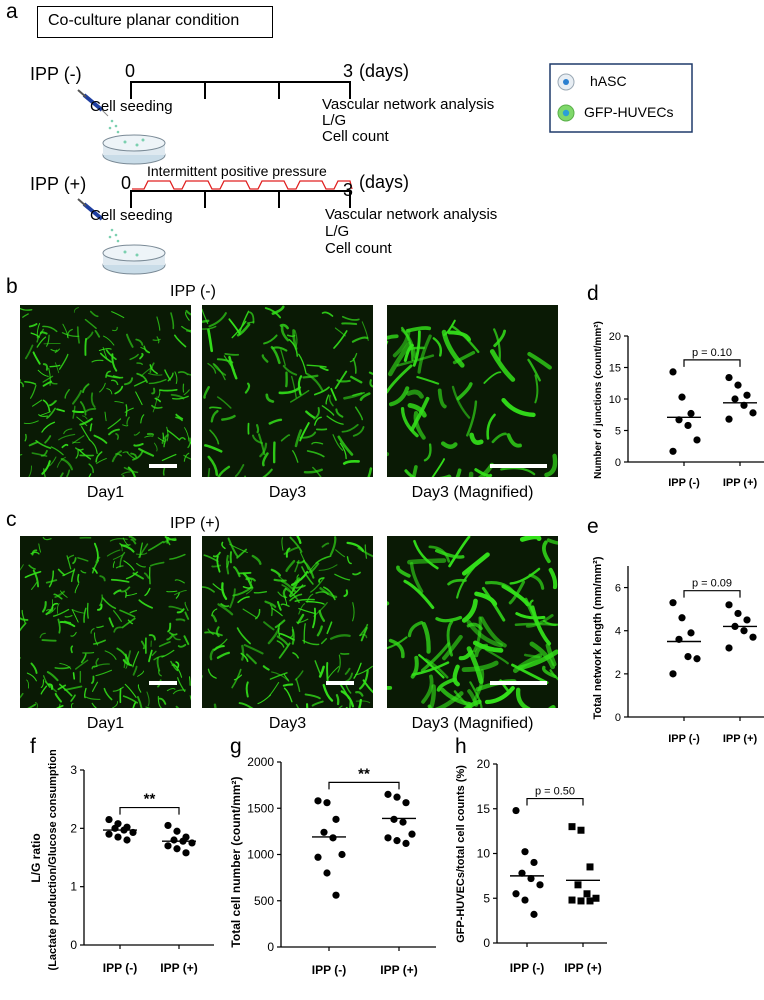  Describe the element at coordinates (105, 391) in the screenshot. I see `micrograph-ippminus-day1` at that location.